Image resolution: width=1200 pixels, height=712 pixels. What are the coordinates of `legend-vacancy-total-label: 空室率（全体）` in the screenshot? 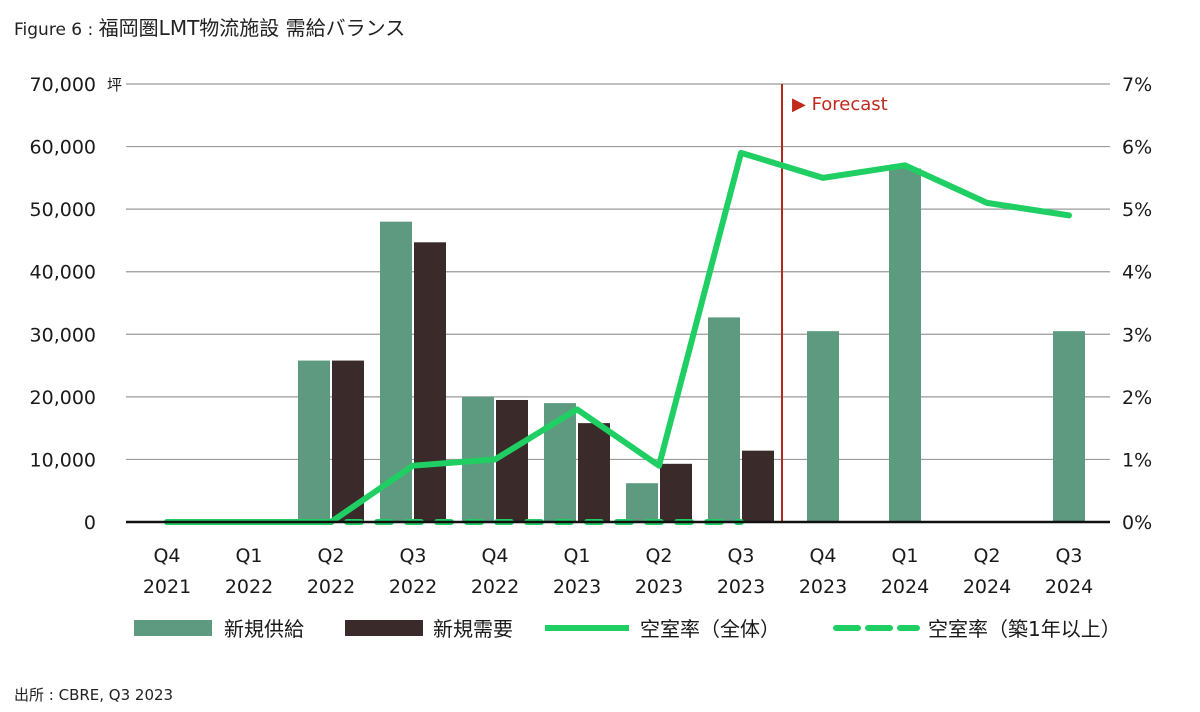 It's located at (710, 629).